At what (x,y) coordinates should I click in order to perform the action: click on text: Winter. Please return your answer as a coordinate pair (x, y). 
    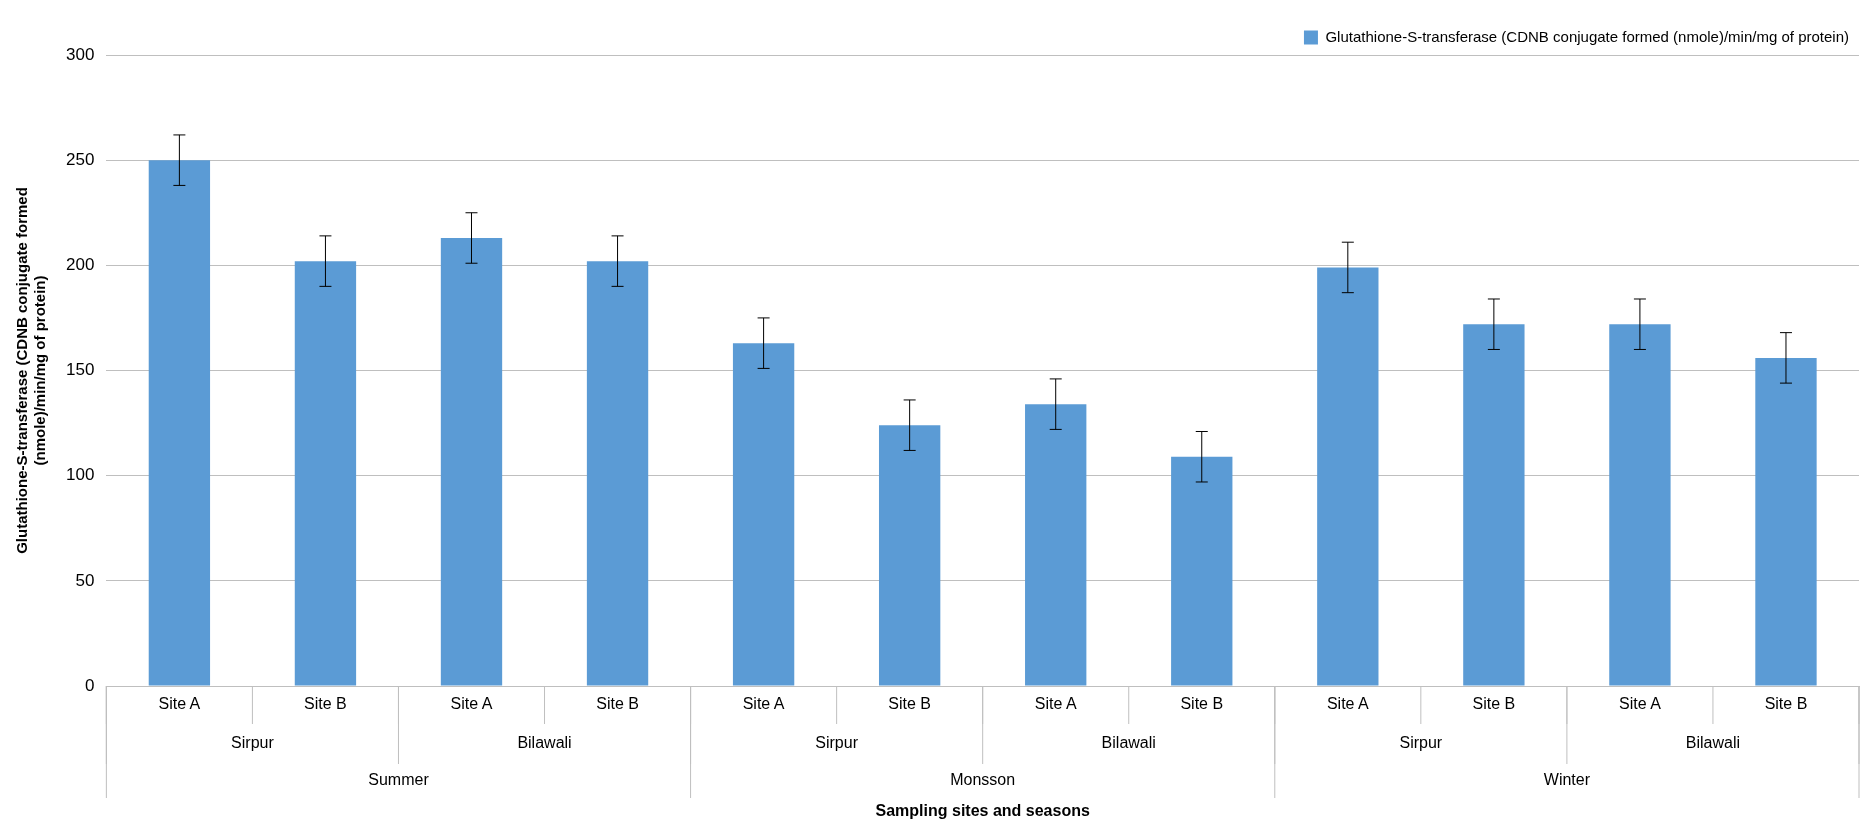
    Looking at the image, I should click on (1567, 780).